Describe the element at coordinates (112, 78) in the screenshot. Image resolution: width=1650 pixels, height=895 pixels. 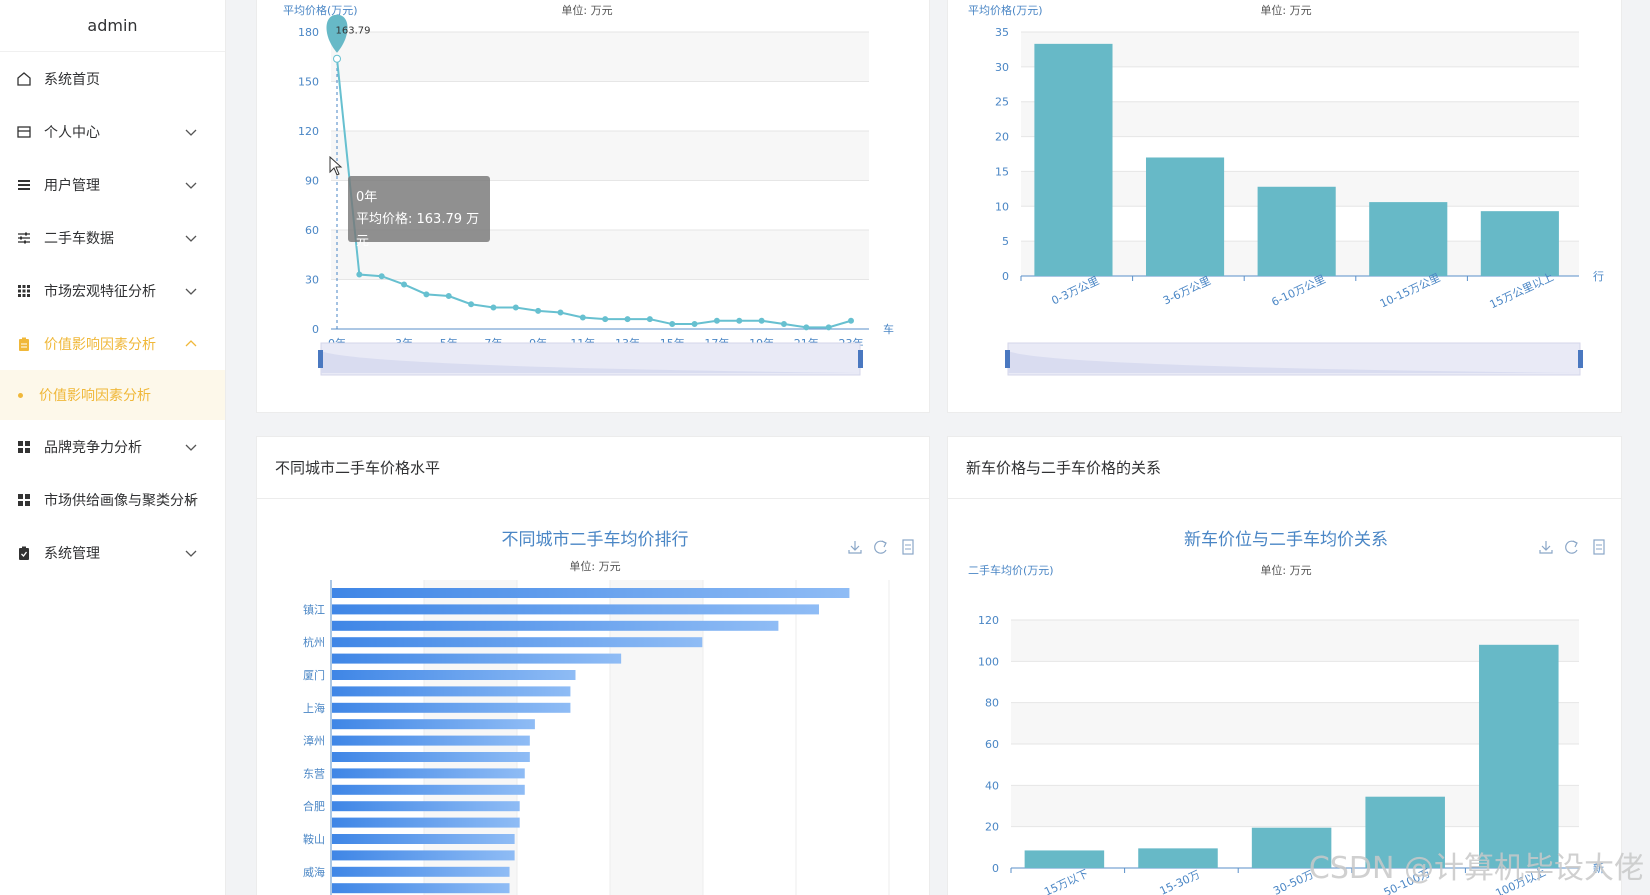
I see `sidebar-item-a0: 系统首页` at that location.